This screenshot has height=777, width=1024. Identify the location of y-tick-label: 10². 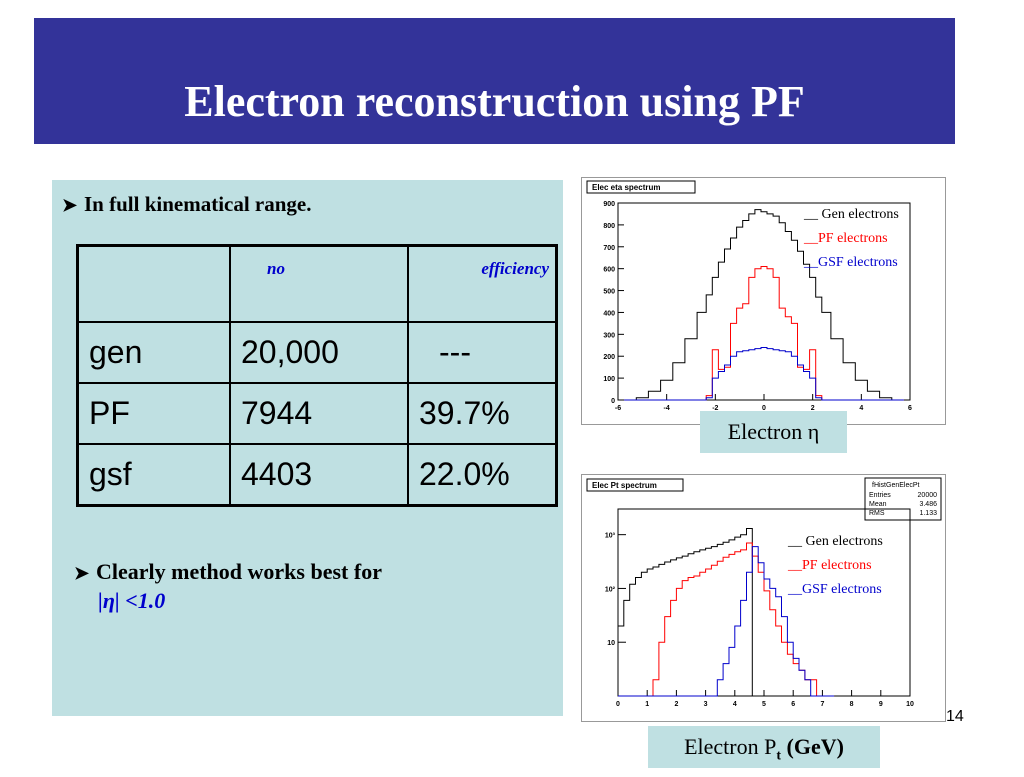
(610, 589).